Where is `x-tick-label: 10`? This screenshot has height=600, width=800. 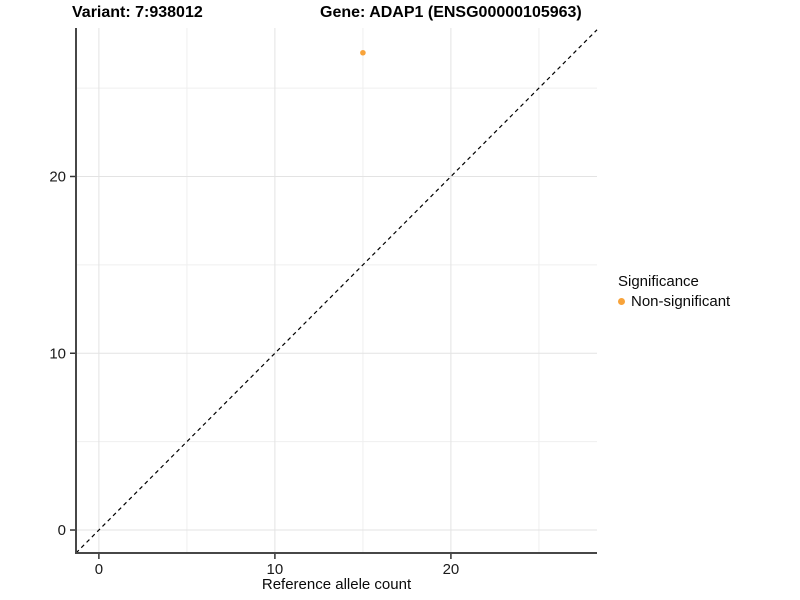 x-tick-label: 10 is located at coordinates (275, 569).